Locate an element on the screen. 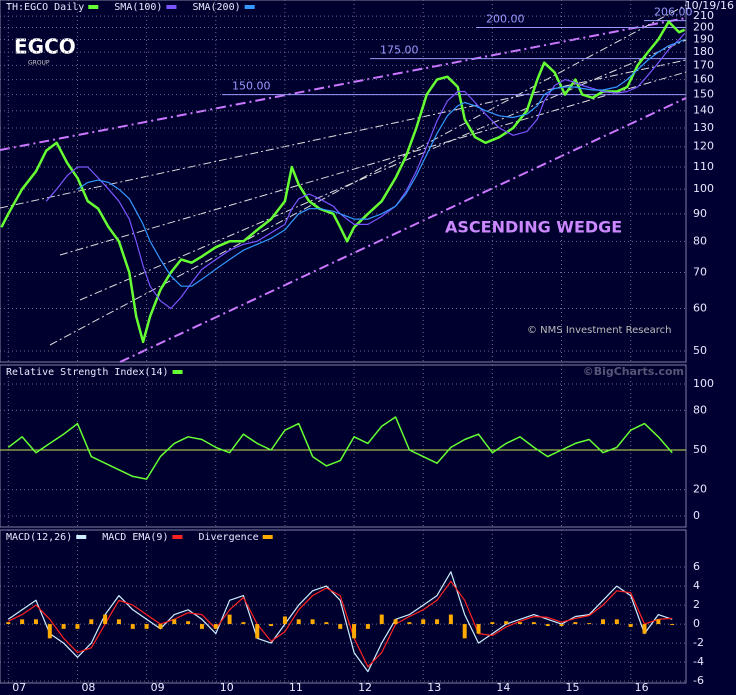  logo-subtitle: GROUP is located at coordinates (39, 63).